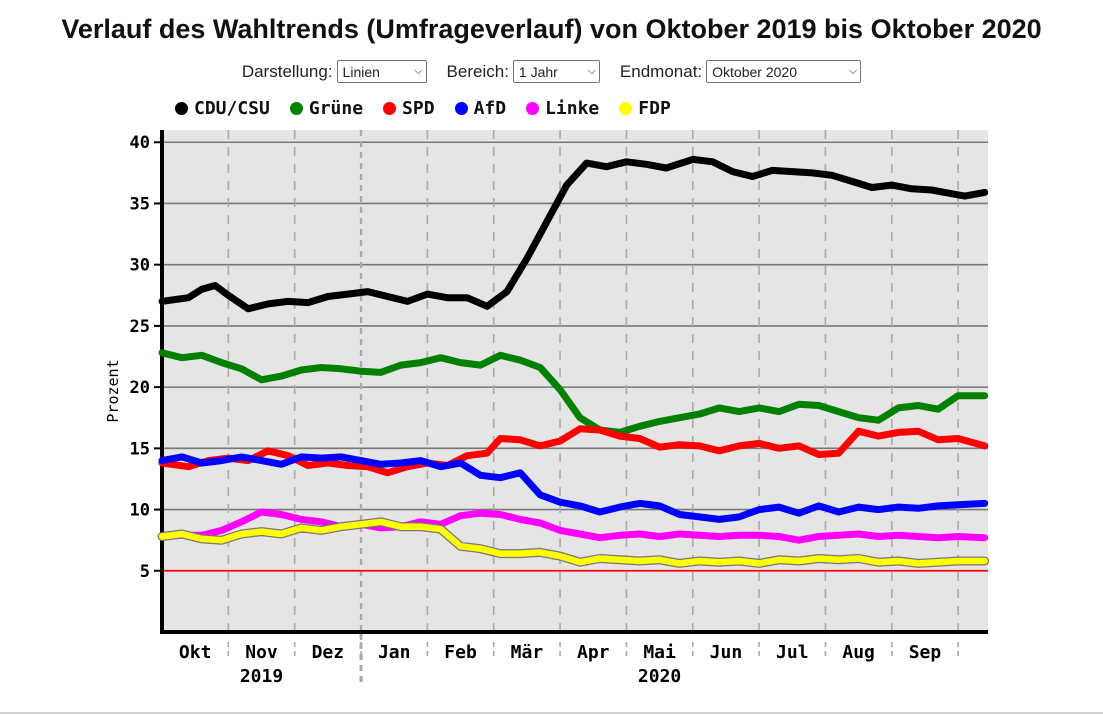 Image resolution: width=1103 pixels, height=716 pixels. I want to click on page-divider, so click(551, 713).